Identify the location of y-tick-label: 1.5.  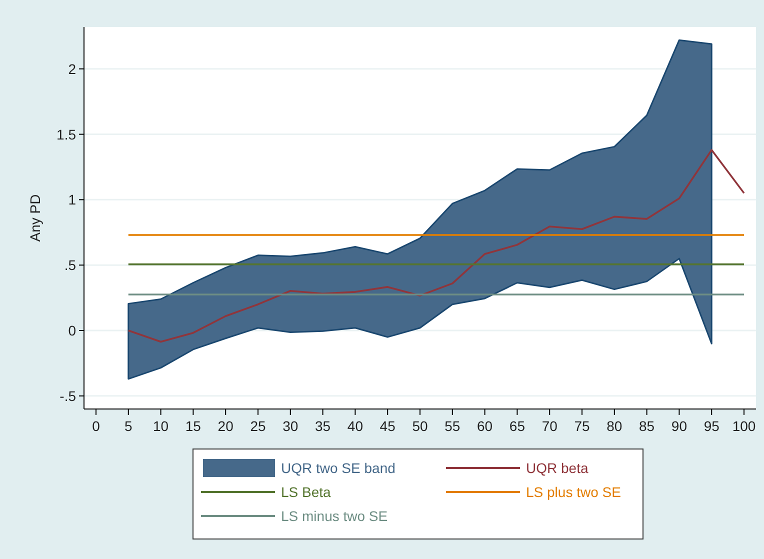
(66, 134).